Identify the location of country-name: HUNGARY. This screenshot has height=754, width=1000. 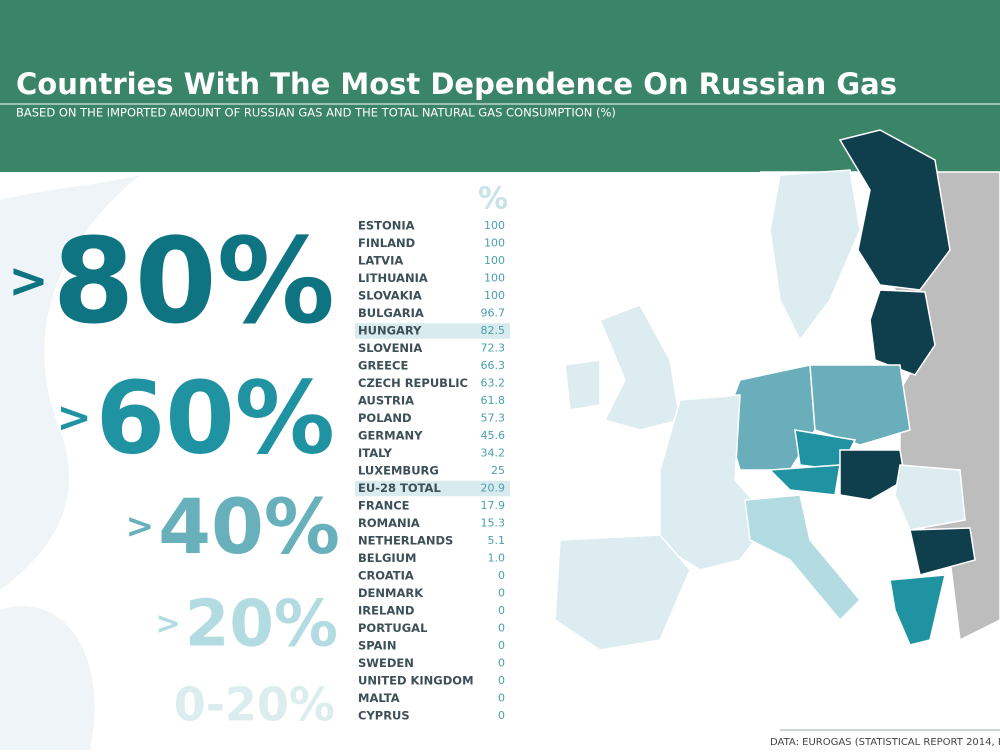
(390, 331).